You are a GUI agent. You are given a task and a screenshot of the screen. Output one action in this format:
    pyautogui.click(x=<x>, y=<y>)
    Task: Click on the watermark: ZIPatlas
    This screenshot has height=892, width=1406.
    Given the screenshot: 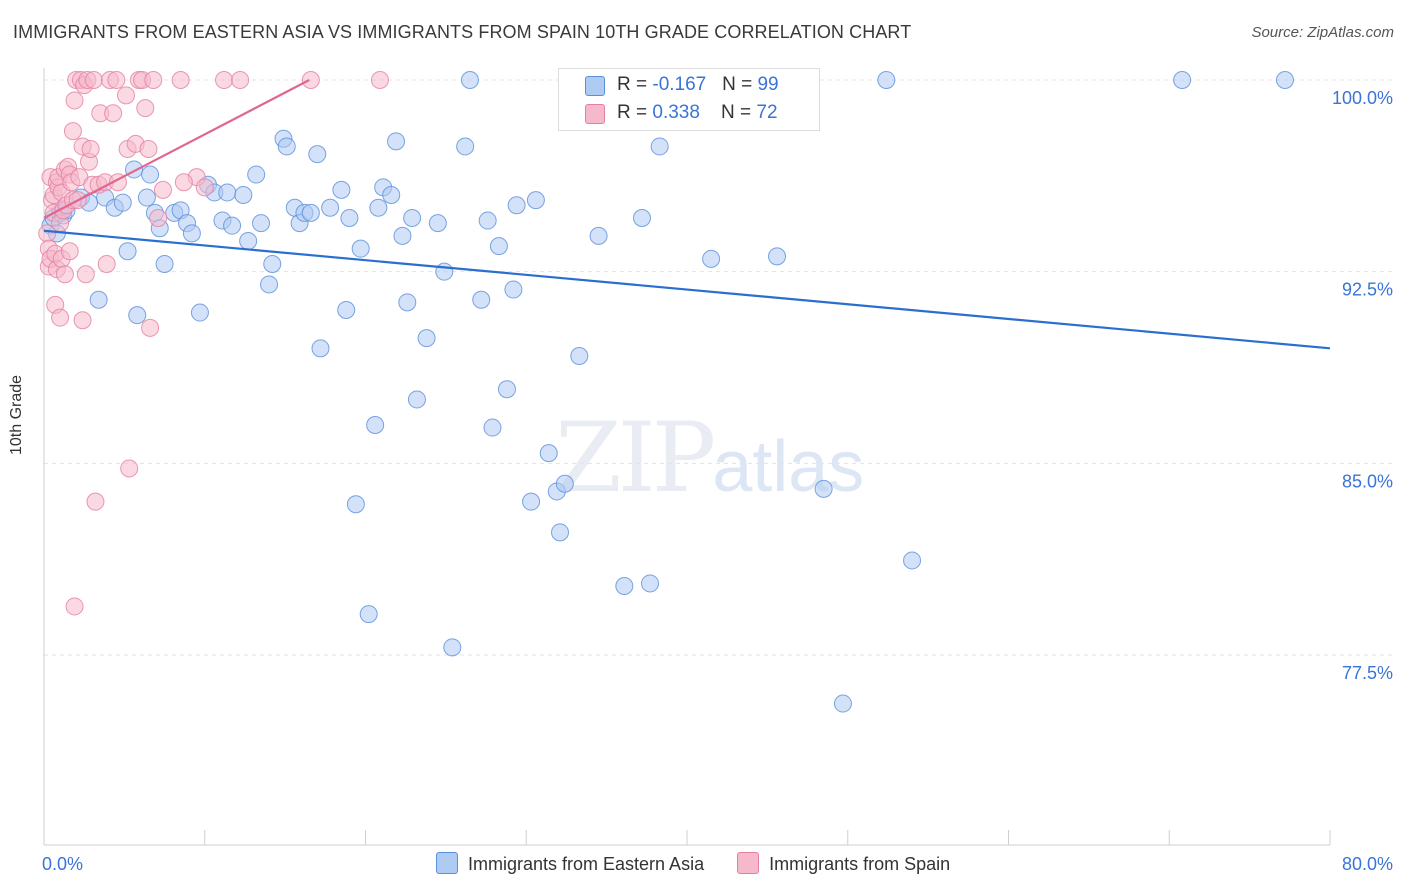 What is the action you would take?
    pyautogui.click(x=709, y=458)
    